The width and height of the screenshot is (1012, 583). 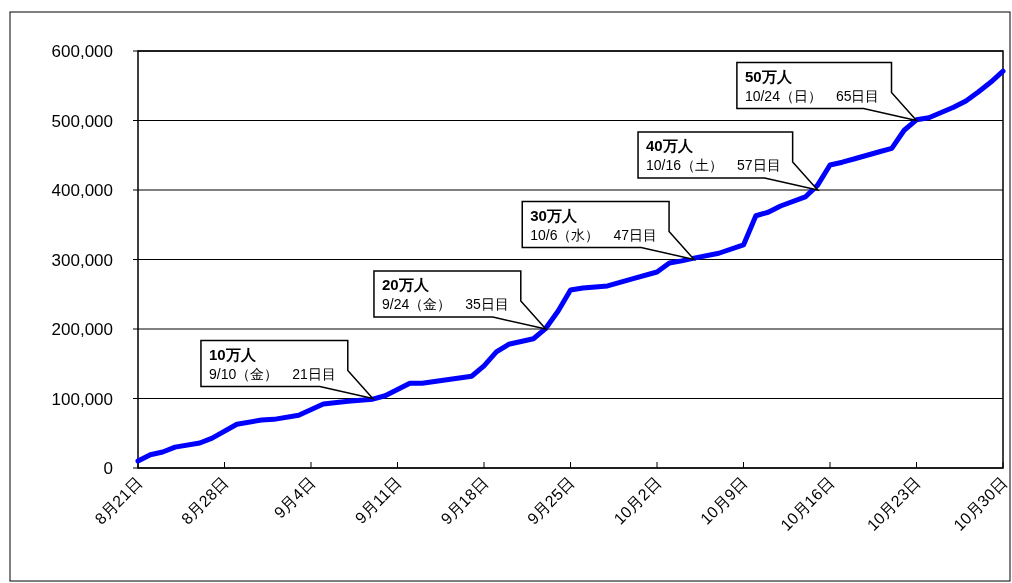 What do you see at coordinates (205, 501) in the screenshot?
I see `x-tick-label: 8月28日` at bounding box center [205, 501].